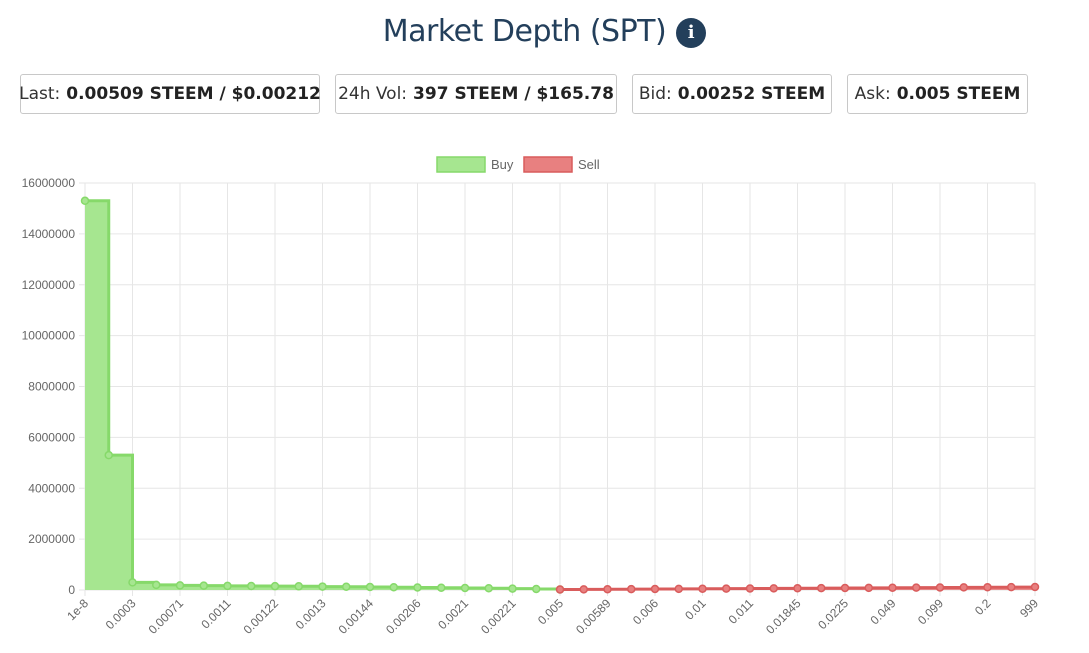 The image size is (1089, 653). I want to click on sell-legend-swatch, so click(548, 164).